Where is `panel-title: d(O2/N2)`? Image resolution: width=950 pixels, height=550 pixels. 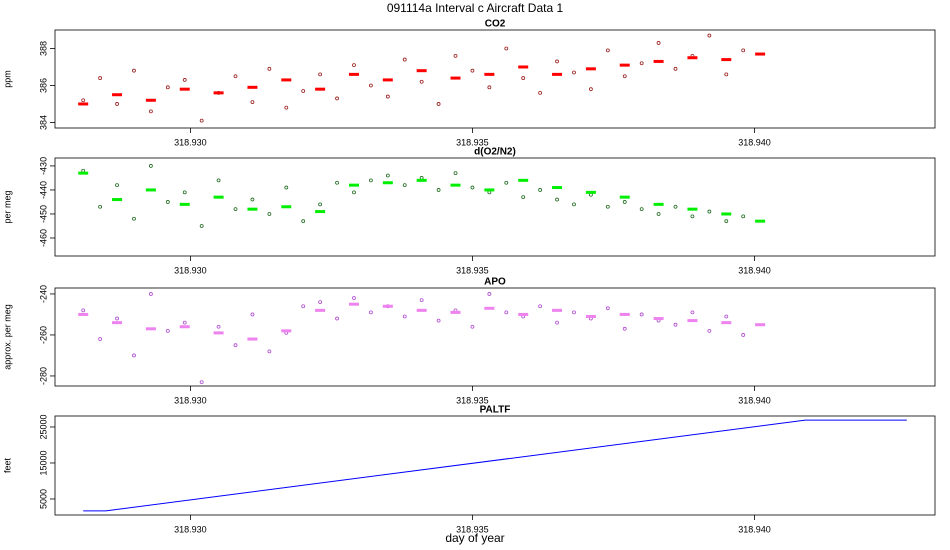
panel-title: d(O2/N2) is located at coordinates (495, 152).